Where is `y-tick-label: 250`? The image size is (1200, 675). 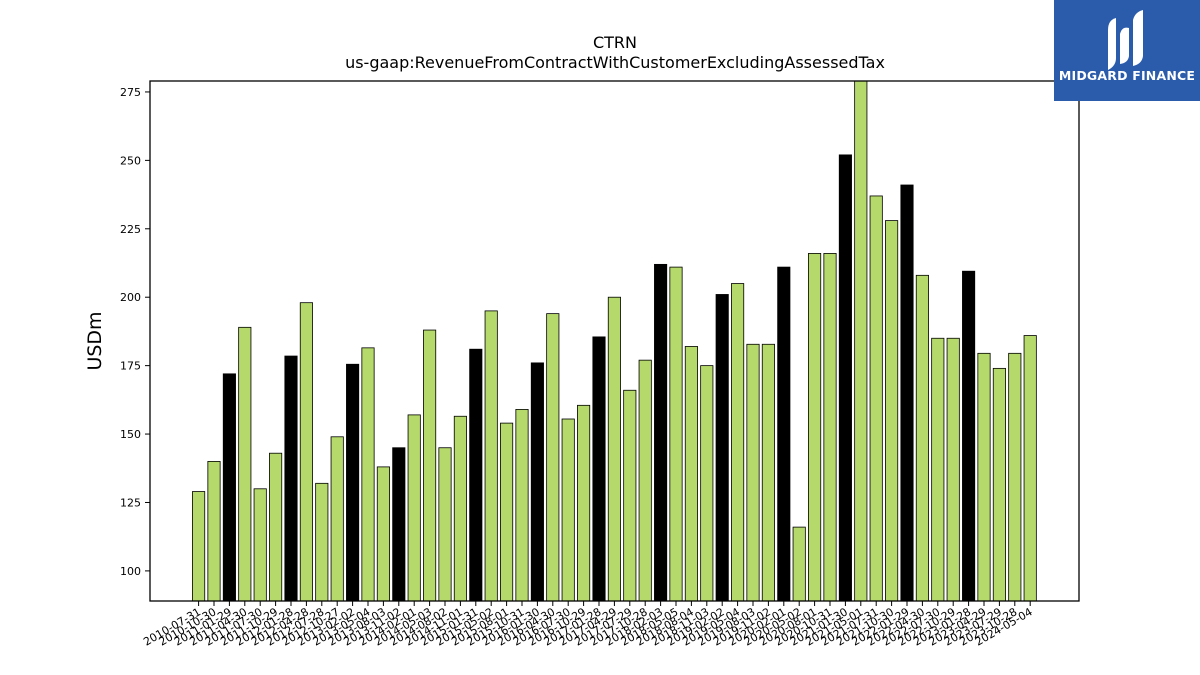
y-tick-label: 250 is located at coordinates (130, 160).